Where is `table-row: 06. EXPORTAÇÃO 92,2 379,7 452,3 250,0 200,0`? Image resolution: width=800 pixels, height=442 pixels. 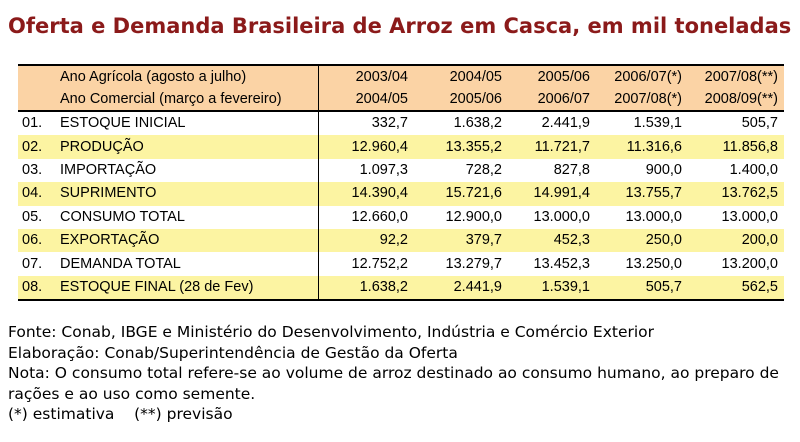 table-row: 06. EXPORTAÇÃO 92,2 379,7 452,3 250,0 200,0 is located at coordinates (401, 240).